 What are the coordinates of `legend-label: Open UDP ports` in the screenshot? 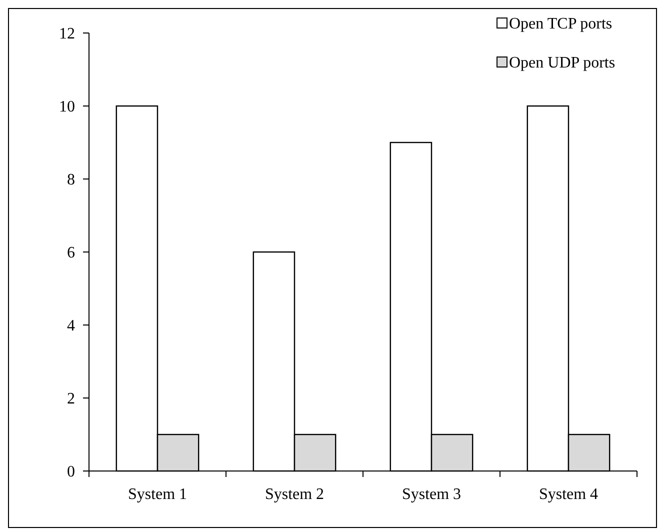 It's located at (562, 63).